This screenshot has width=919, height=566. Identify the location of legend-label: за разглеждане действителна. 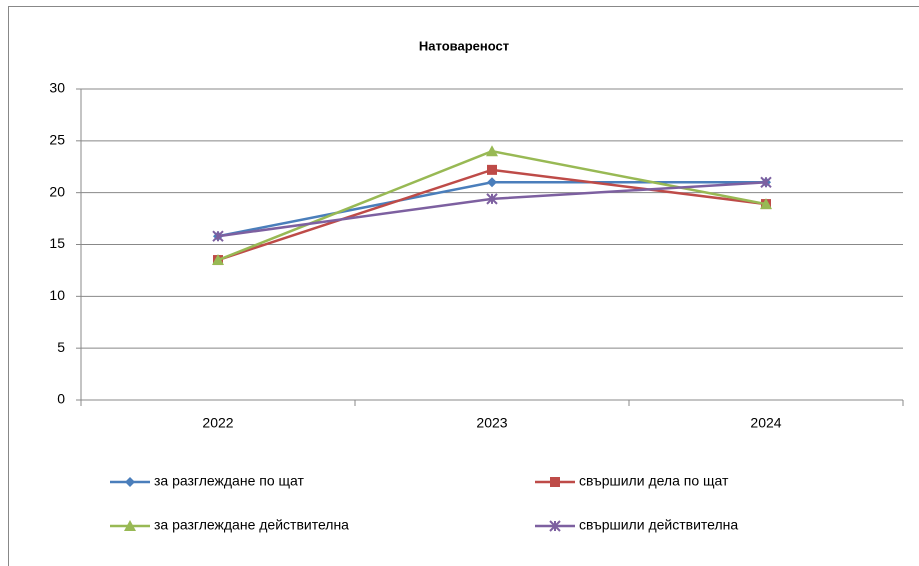
(251, 525).